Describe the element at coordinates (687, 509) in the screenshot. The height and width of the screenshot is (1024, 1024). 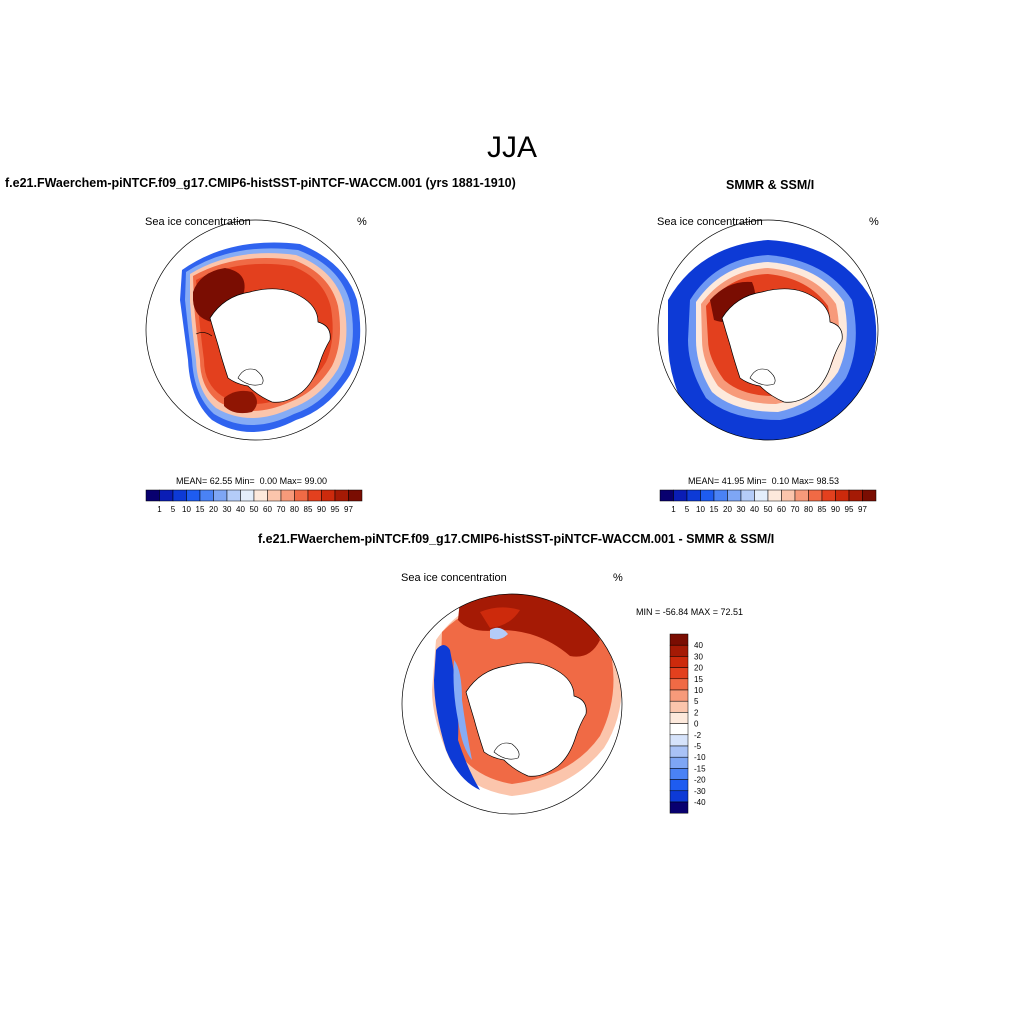
I see `obs-colorbar-label: 5` at that location.